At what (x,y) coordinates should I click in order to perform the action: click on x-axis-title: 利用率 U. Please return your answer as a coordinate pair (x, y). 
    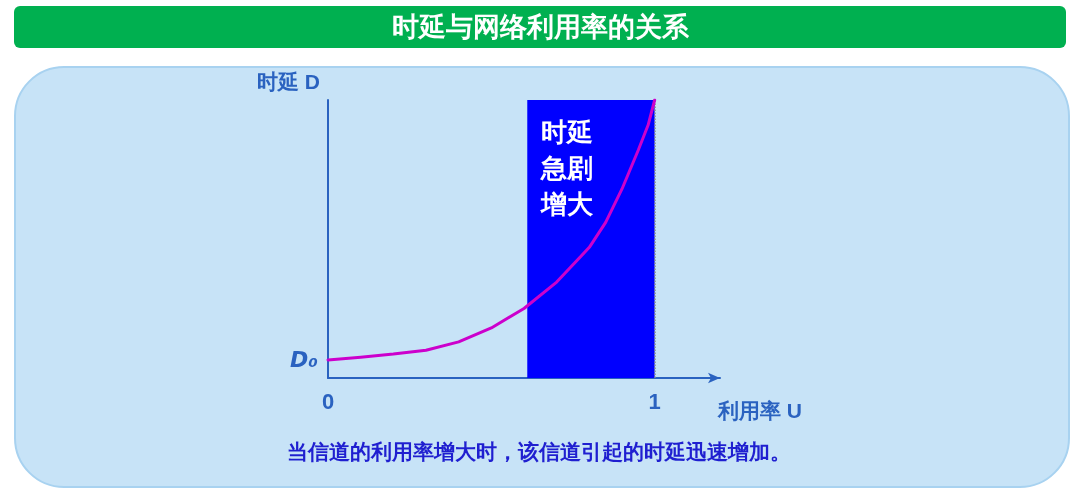
    Looking at the image, I should click on (759, 410).